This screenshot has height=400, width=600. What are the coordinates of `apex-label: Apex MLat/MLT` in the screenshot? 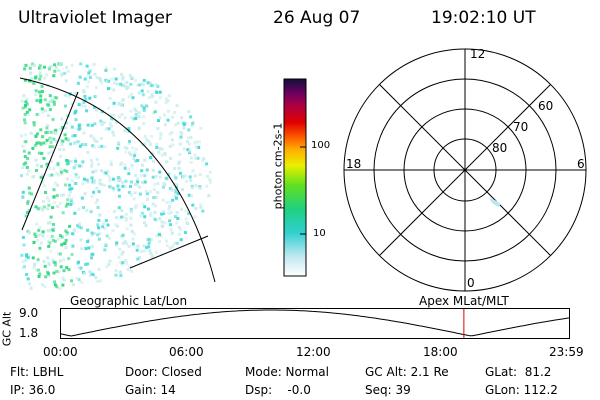 It's located at (464, 301).